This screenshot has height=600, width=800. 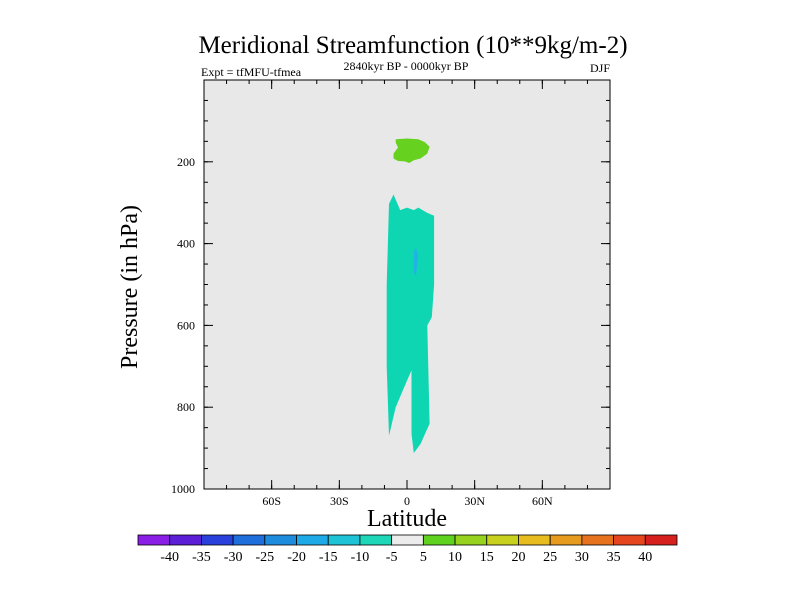 What do you see at coordinates (474, 501) in the screenshot?
I see `x-tick-label: 30N` at bounding box center [474, 501].